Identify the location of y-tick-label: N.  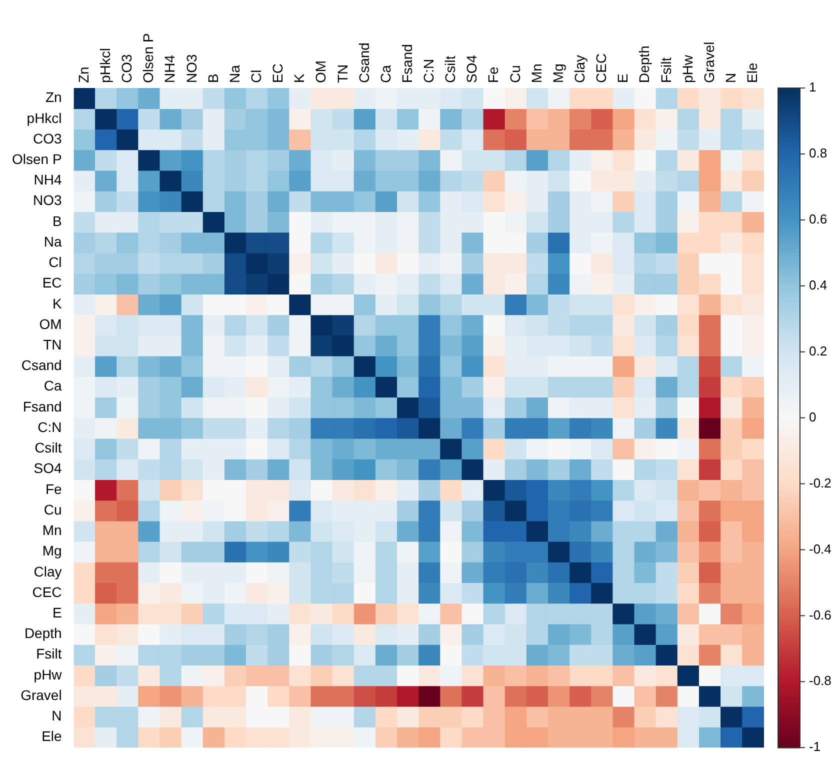
(57, 716).